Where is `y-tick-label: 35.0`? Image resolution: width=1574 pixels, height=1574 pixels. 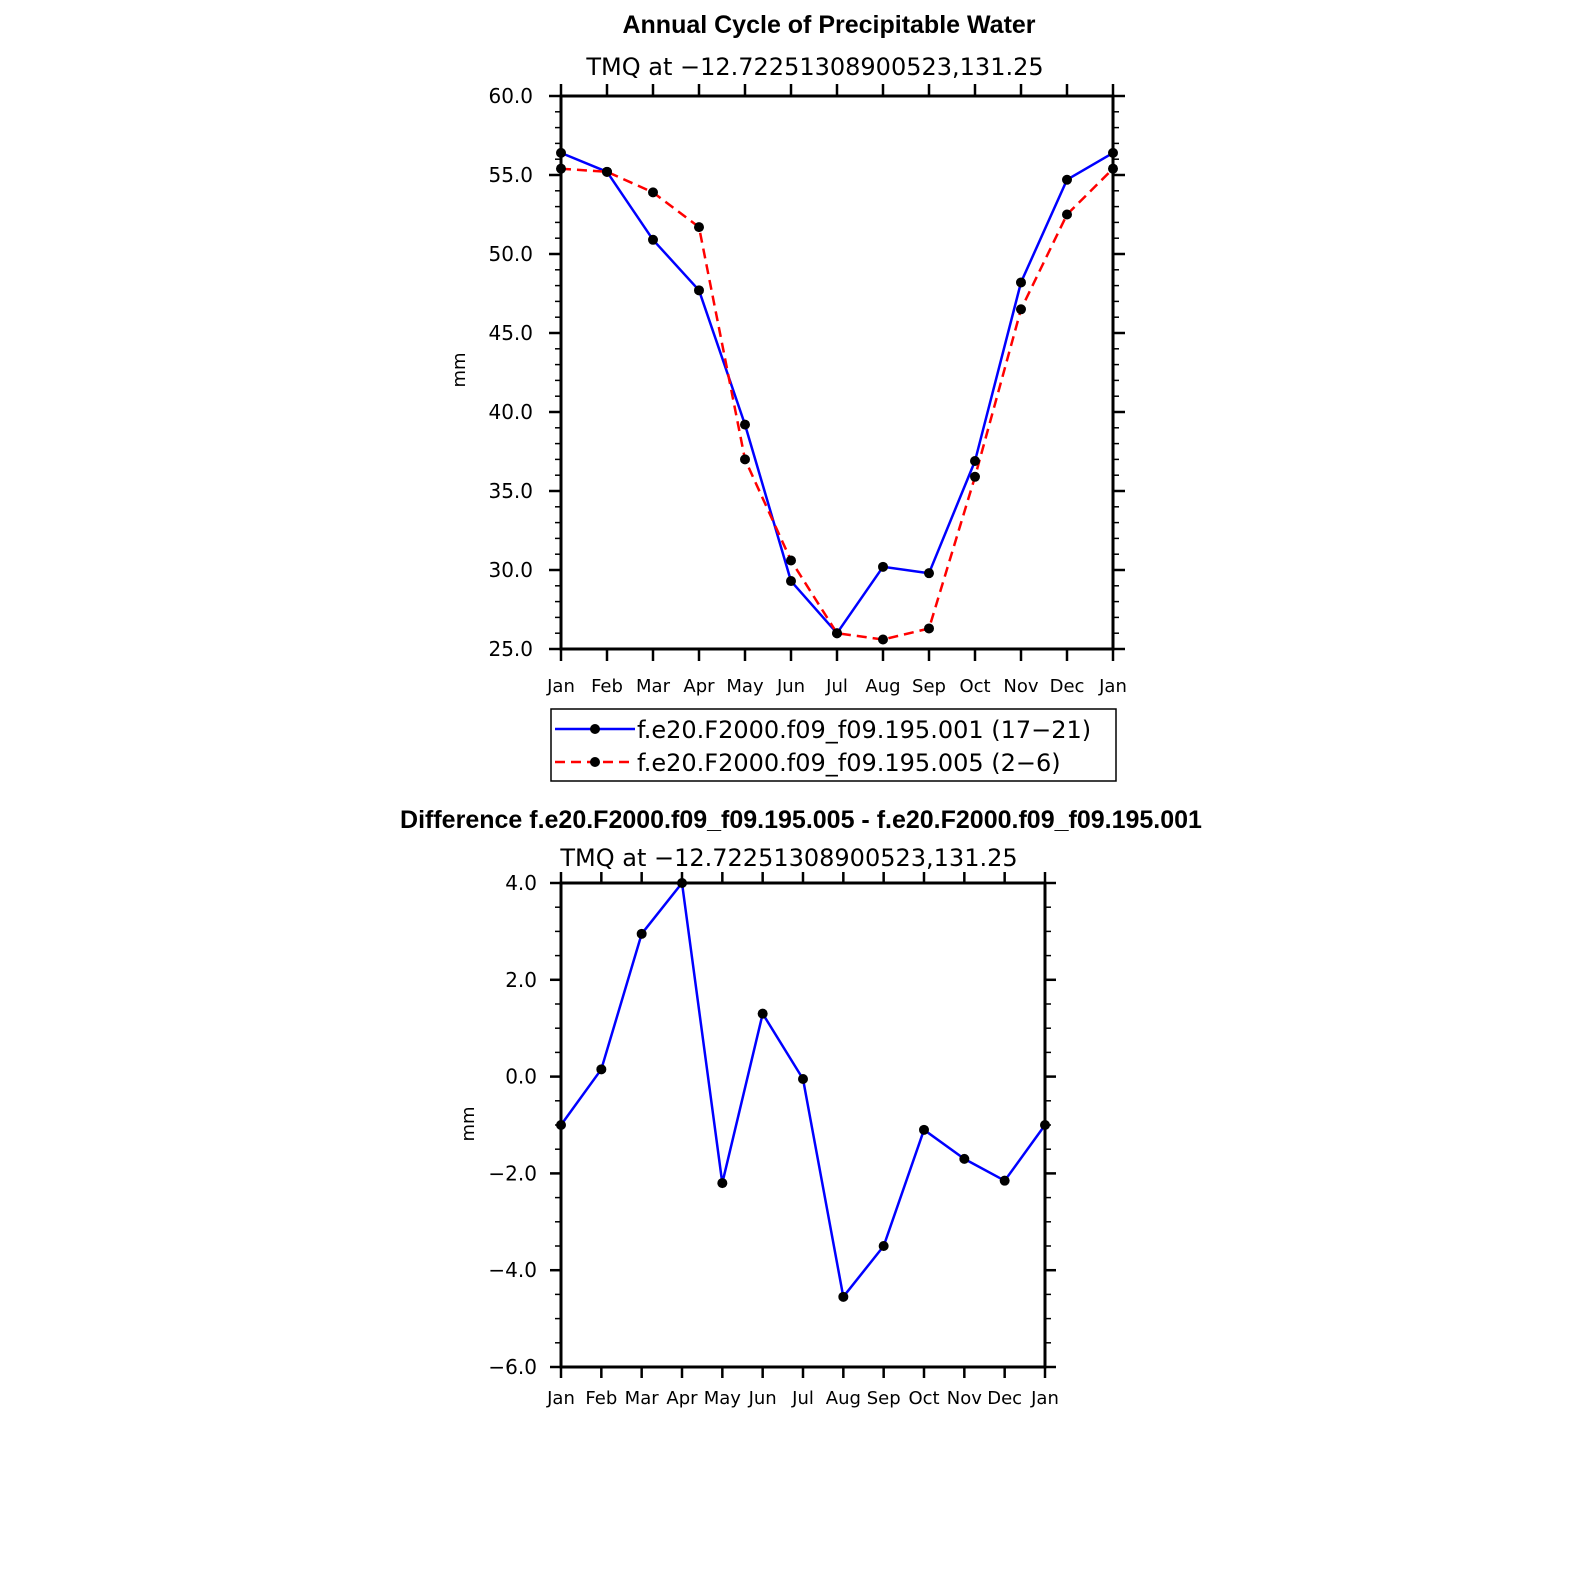
y-tick-label: 35.0 is located at coordinates (510, 491).